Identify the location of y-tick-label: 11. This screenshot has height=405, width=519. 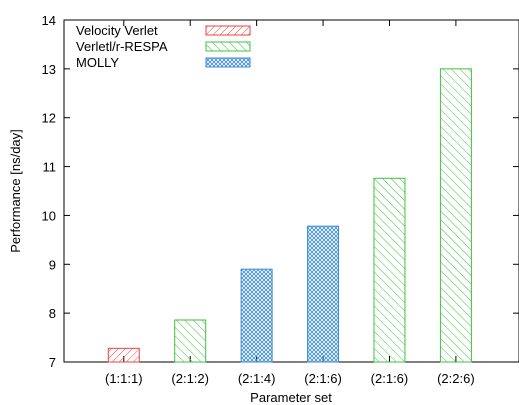
(50, 167).